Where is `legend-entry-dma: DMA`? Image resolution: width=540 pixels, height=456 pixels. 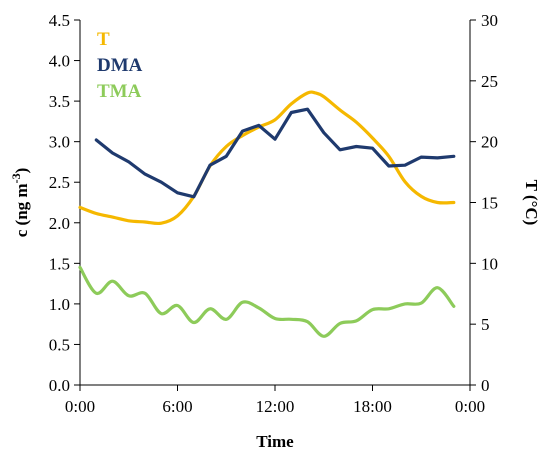
legend-entry-dma: DMA is located at coordinates (120, 65).